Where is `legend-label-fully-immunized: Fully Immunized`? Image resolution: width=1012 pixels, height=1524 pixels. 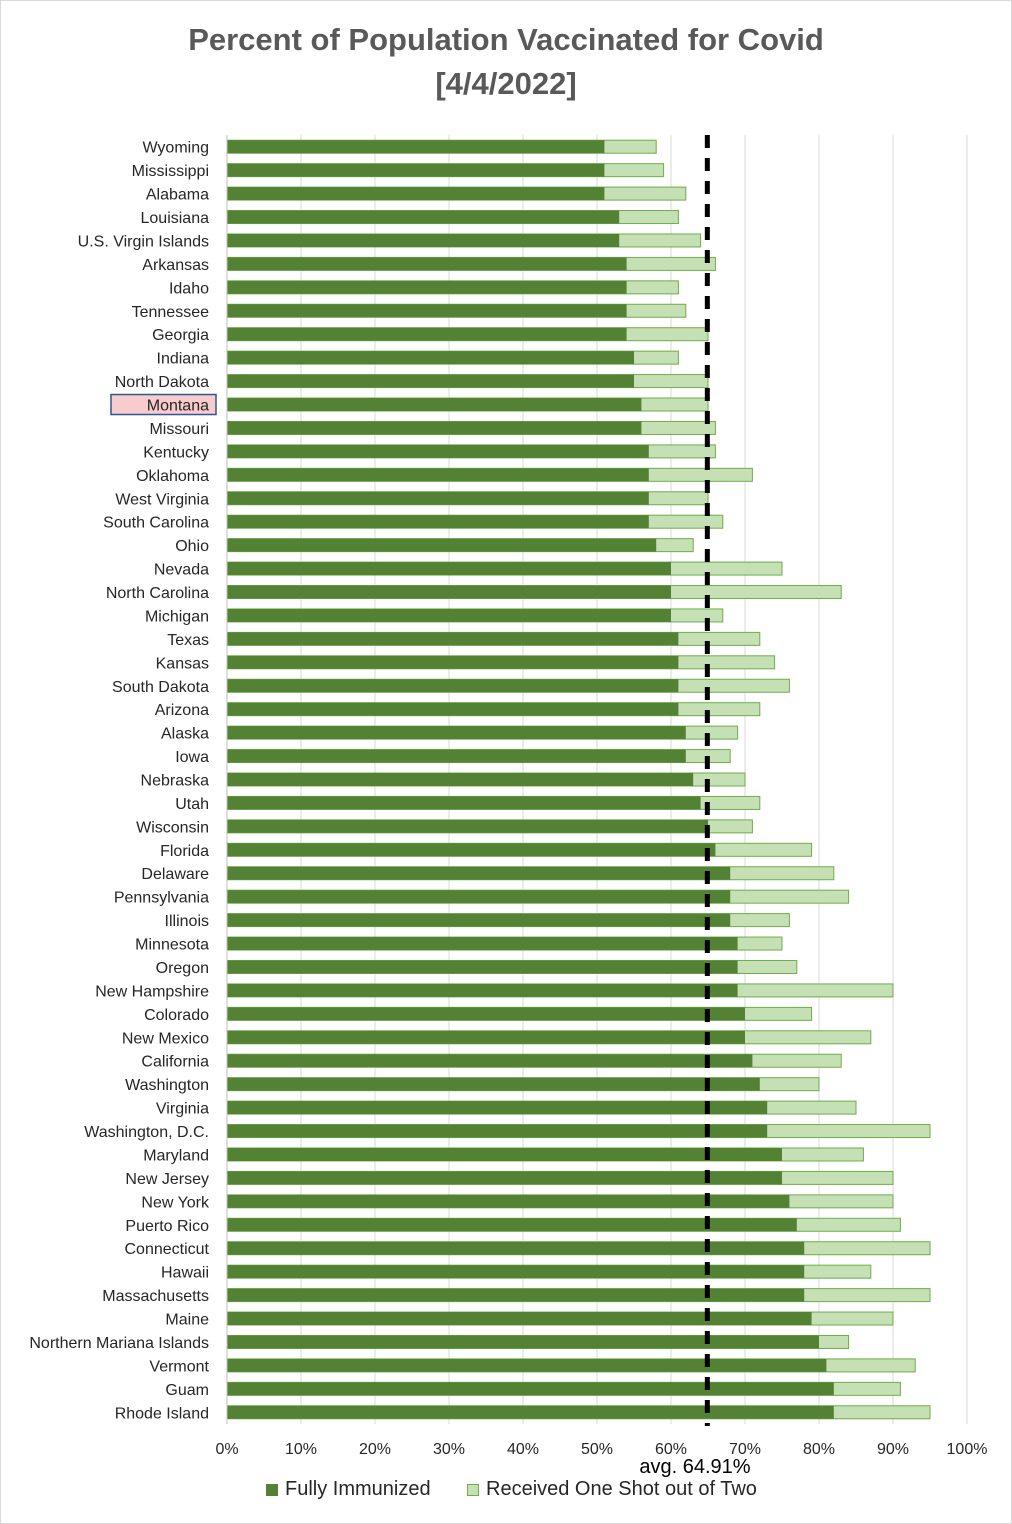
legend-label-fully-immunized: Fully Immunized is located at coordinates (358, 1489).